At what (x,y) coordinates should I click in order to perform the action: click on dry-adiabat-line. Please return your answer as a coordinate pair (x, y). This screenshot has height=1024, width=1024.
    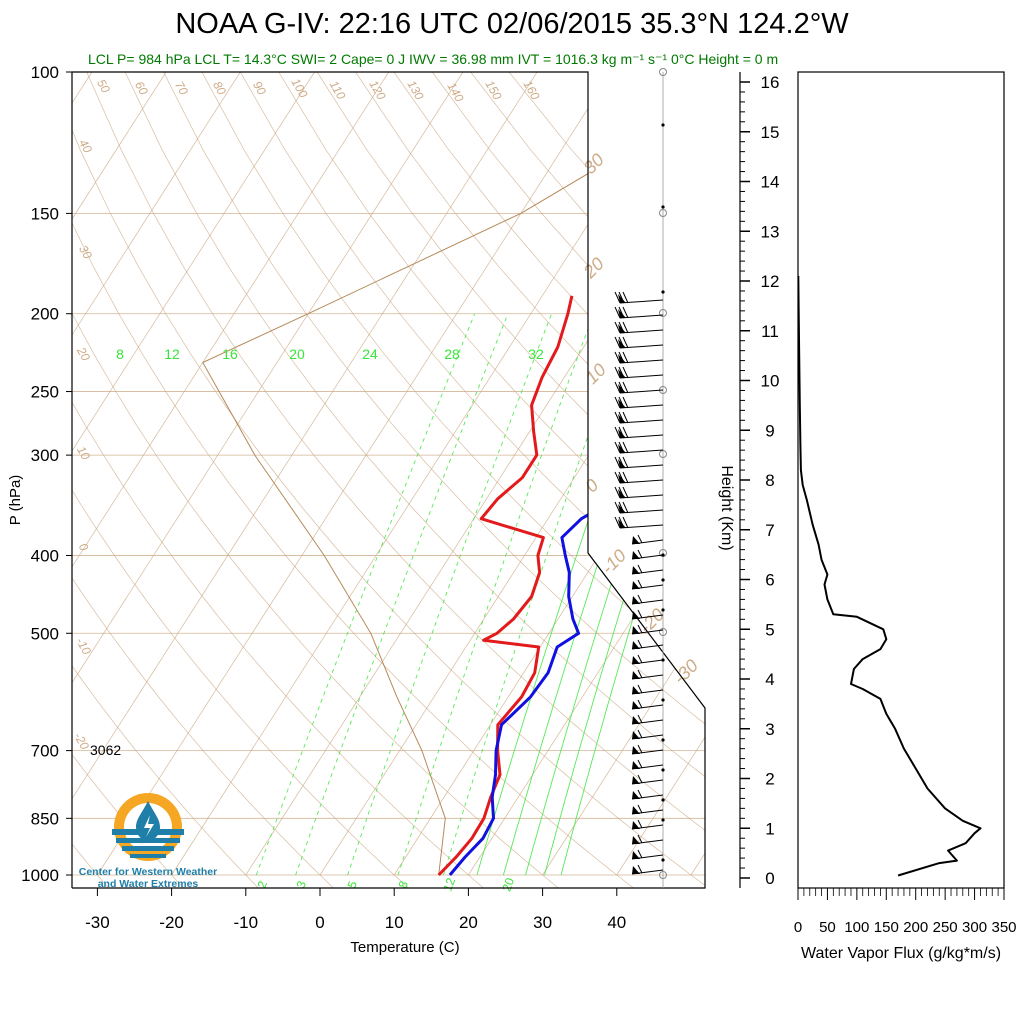
    Looking at the image, I should click on (167, 480).